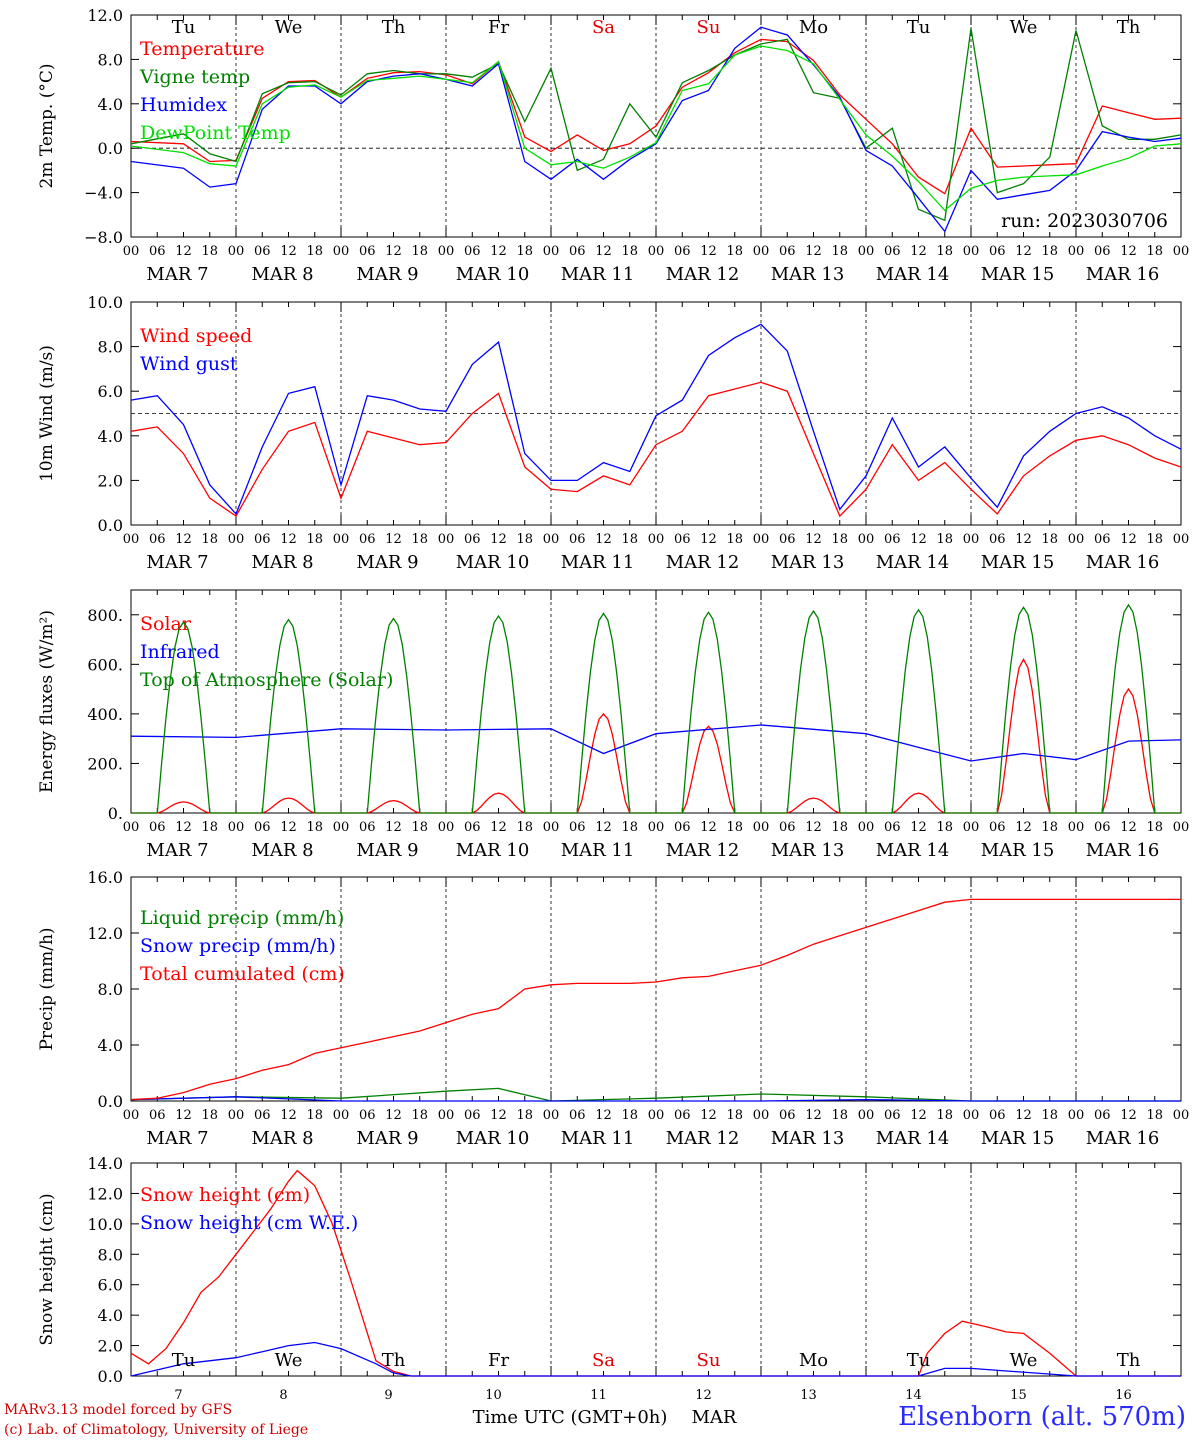 This screenshot has height=1440, width=1194. What do you see at coordinates (110, 391) in the screenshot?
I see `y-tick-label: 6.0` at bounding box center [110, 391].